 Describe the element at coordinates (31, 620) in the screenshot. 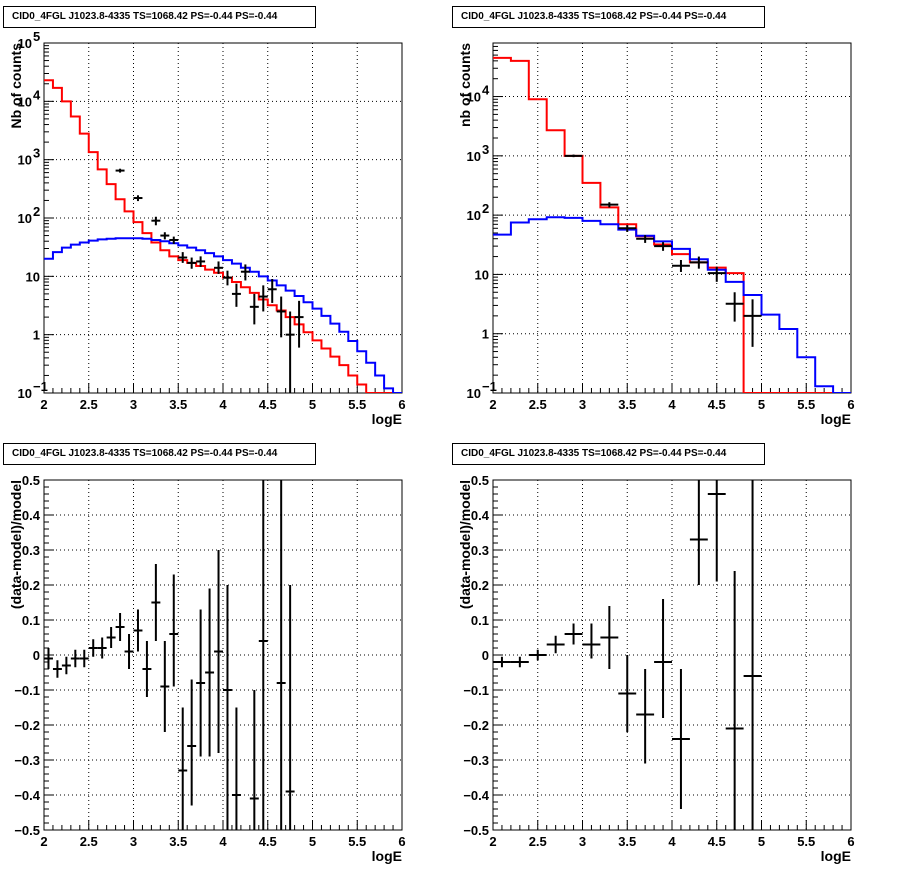

I see `y-tick-label: 0.1` at that location.